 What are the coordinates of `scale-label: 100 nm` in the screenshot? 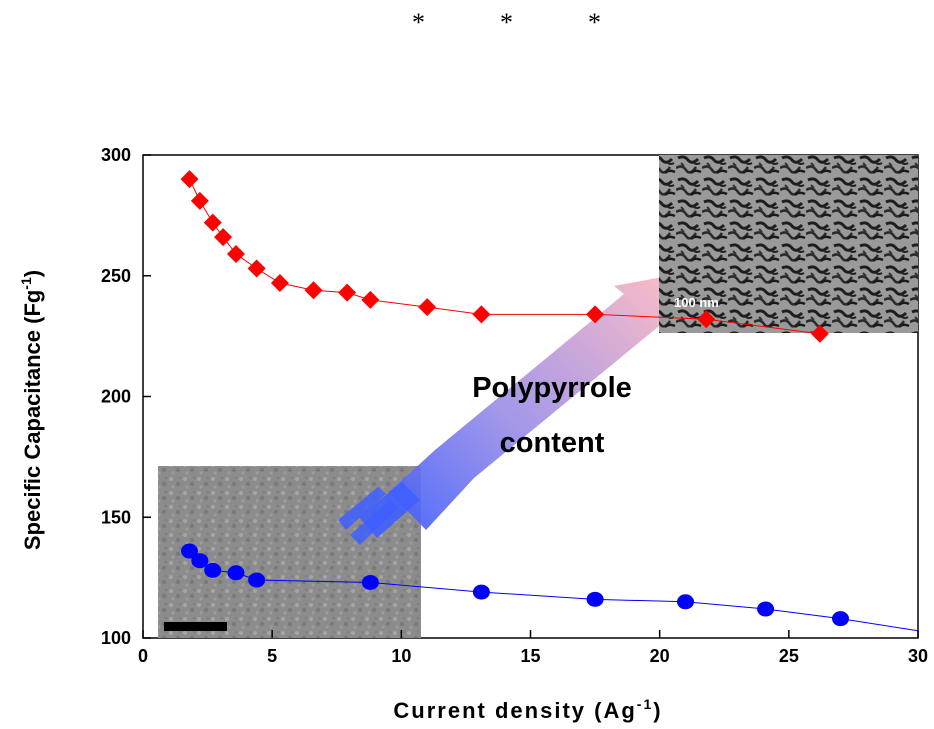 It's located at (696, 302).